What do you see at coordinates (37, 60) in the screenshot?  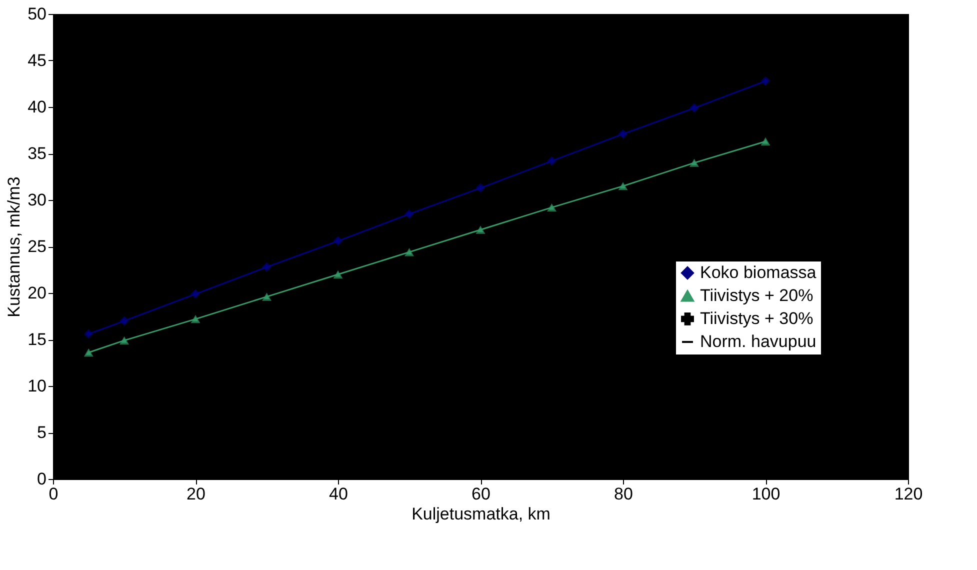 I see `y-tick-label: 45` at bounding box center [37, 60].